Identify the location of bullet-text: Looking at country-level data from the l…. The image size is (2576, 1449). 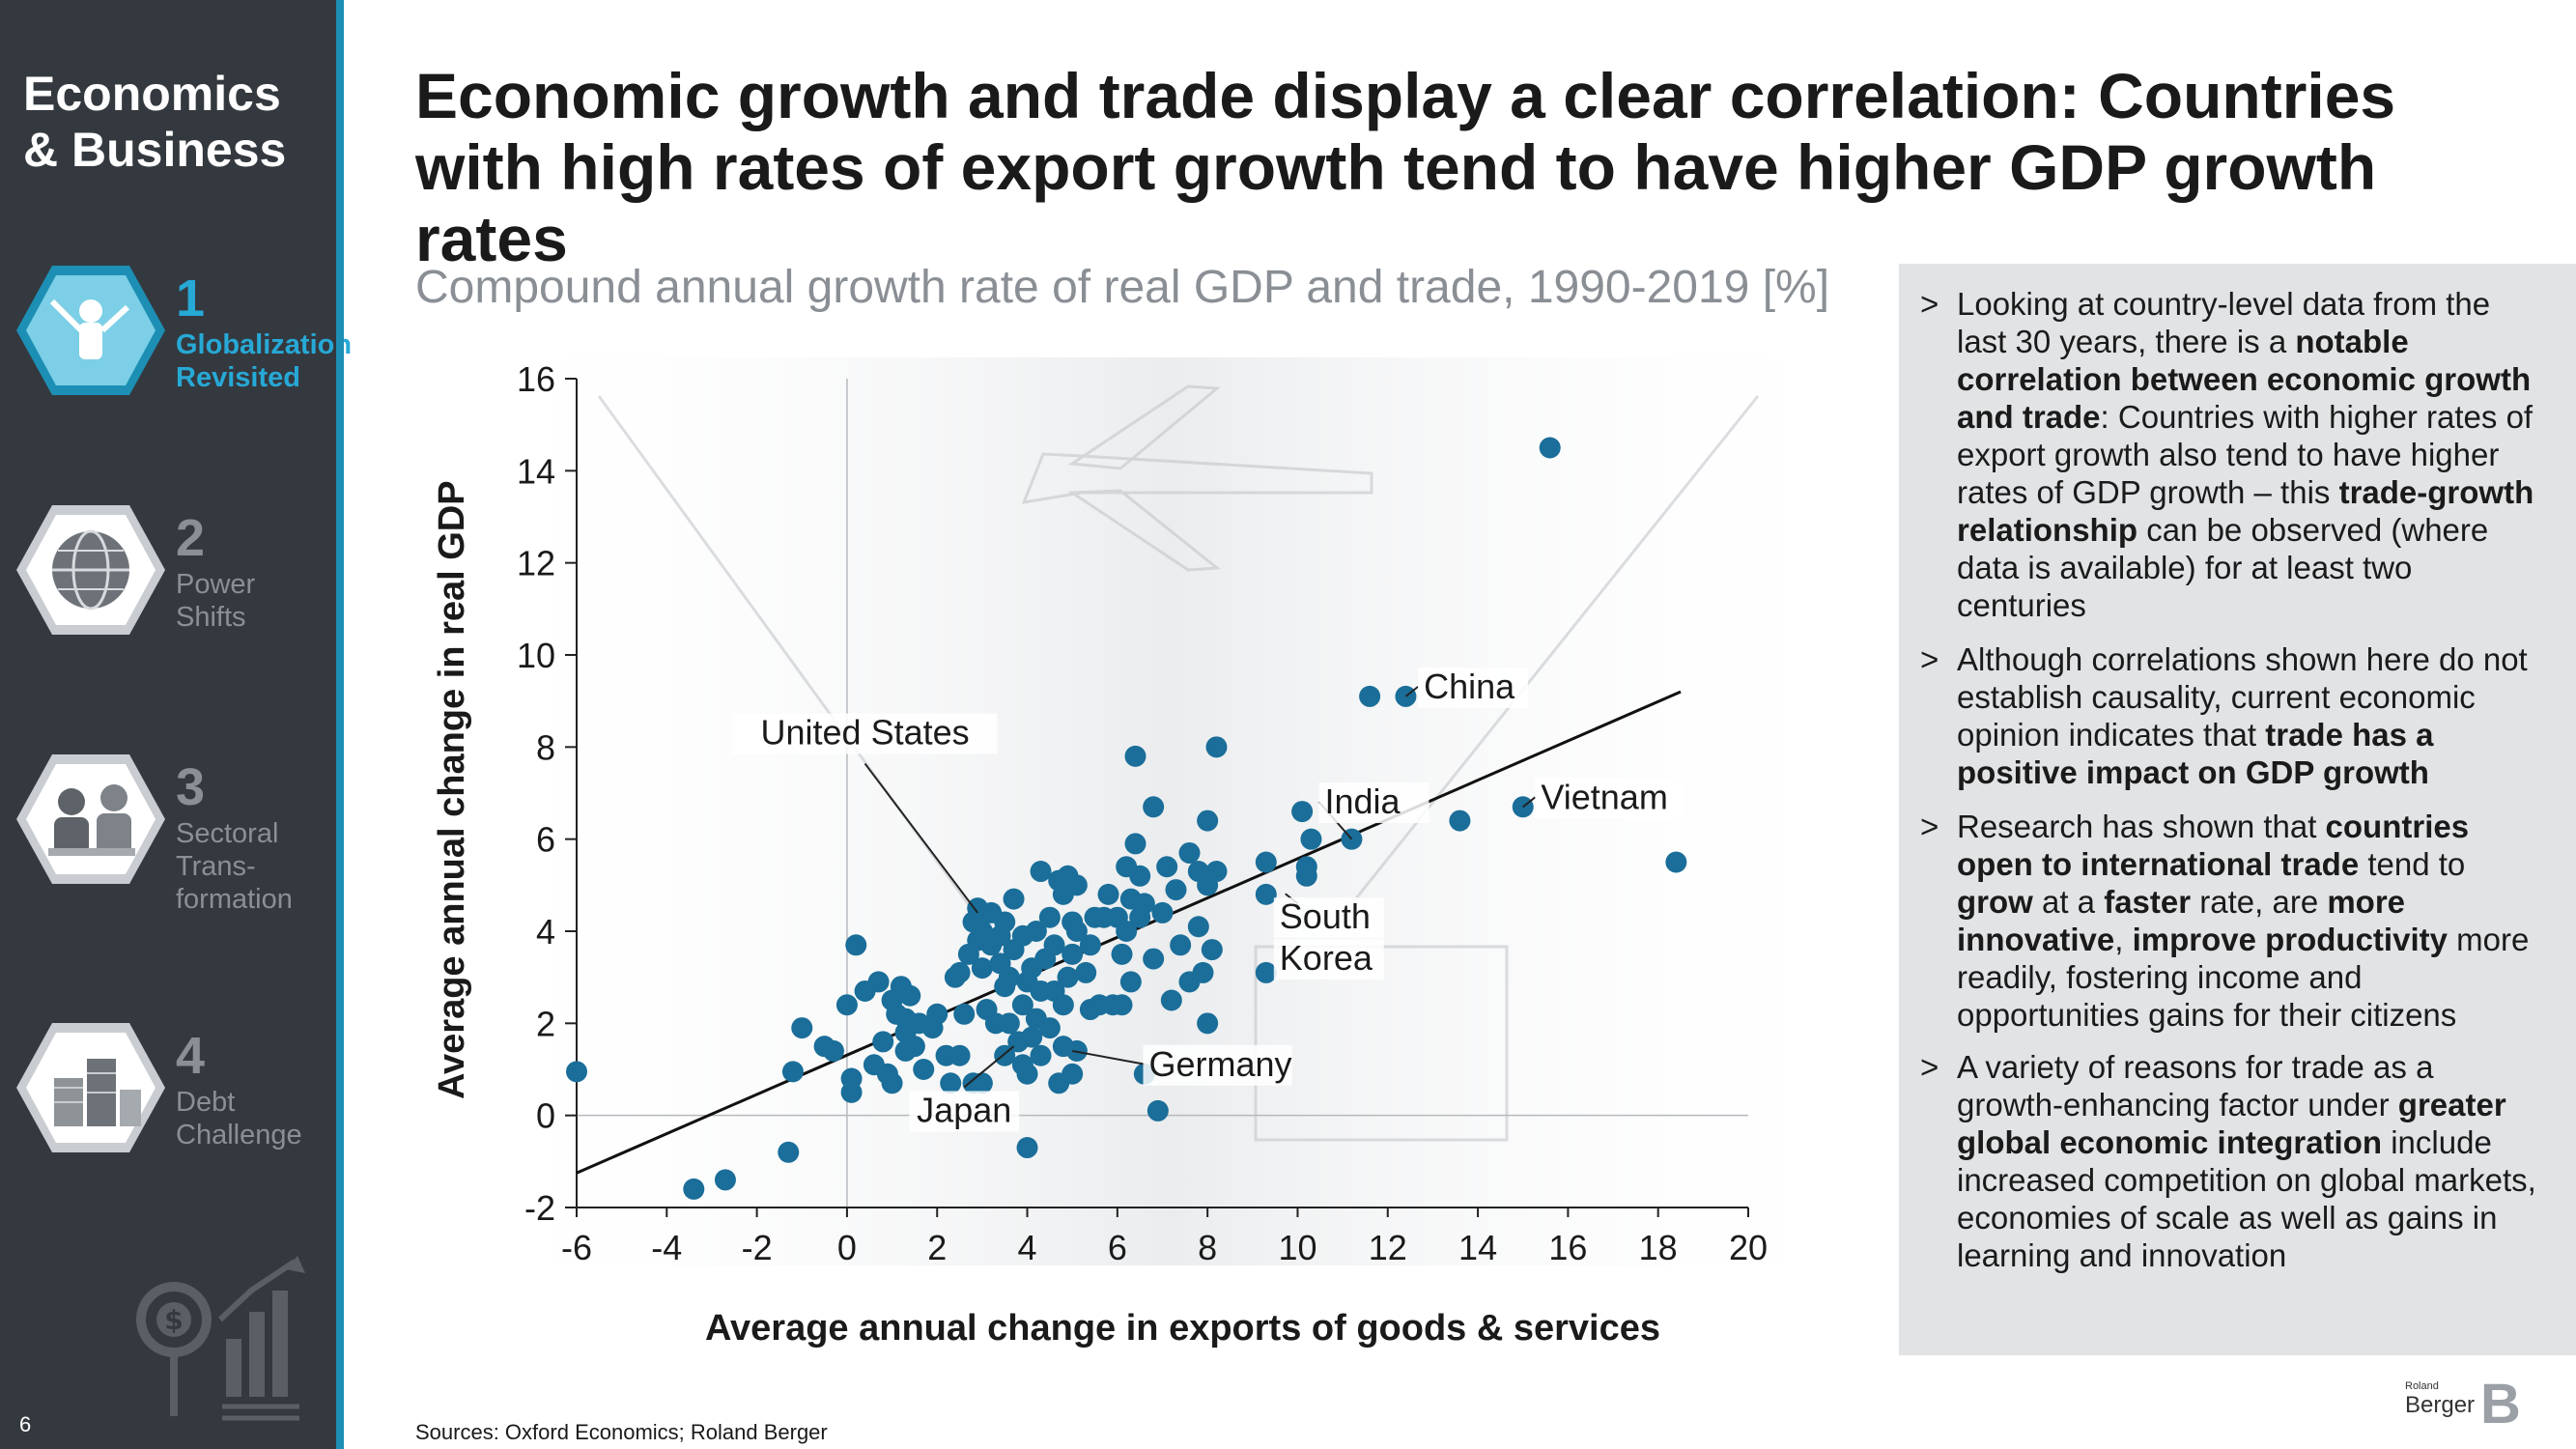
(2252, 454).